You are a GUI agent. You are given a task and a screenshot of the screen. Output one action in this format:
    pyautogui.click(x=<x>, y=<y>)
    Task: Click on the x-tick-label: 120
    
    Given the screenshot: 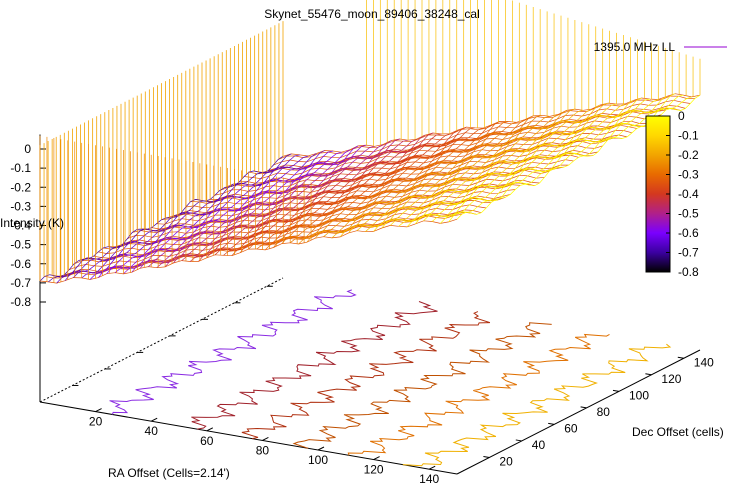 What is the action you would take?
    pyautogui.click(x=374, y=470)
    